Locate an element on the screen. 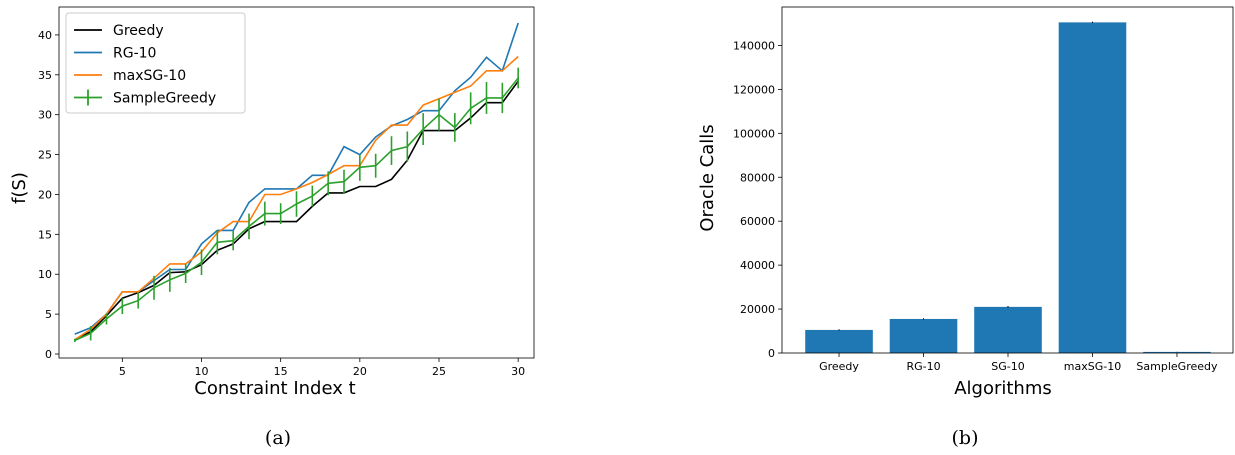  a-x-tick-label: 30 is located at coordinates (518, 371).